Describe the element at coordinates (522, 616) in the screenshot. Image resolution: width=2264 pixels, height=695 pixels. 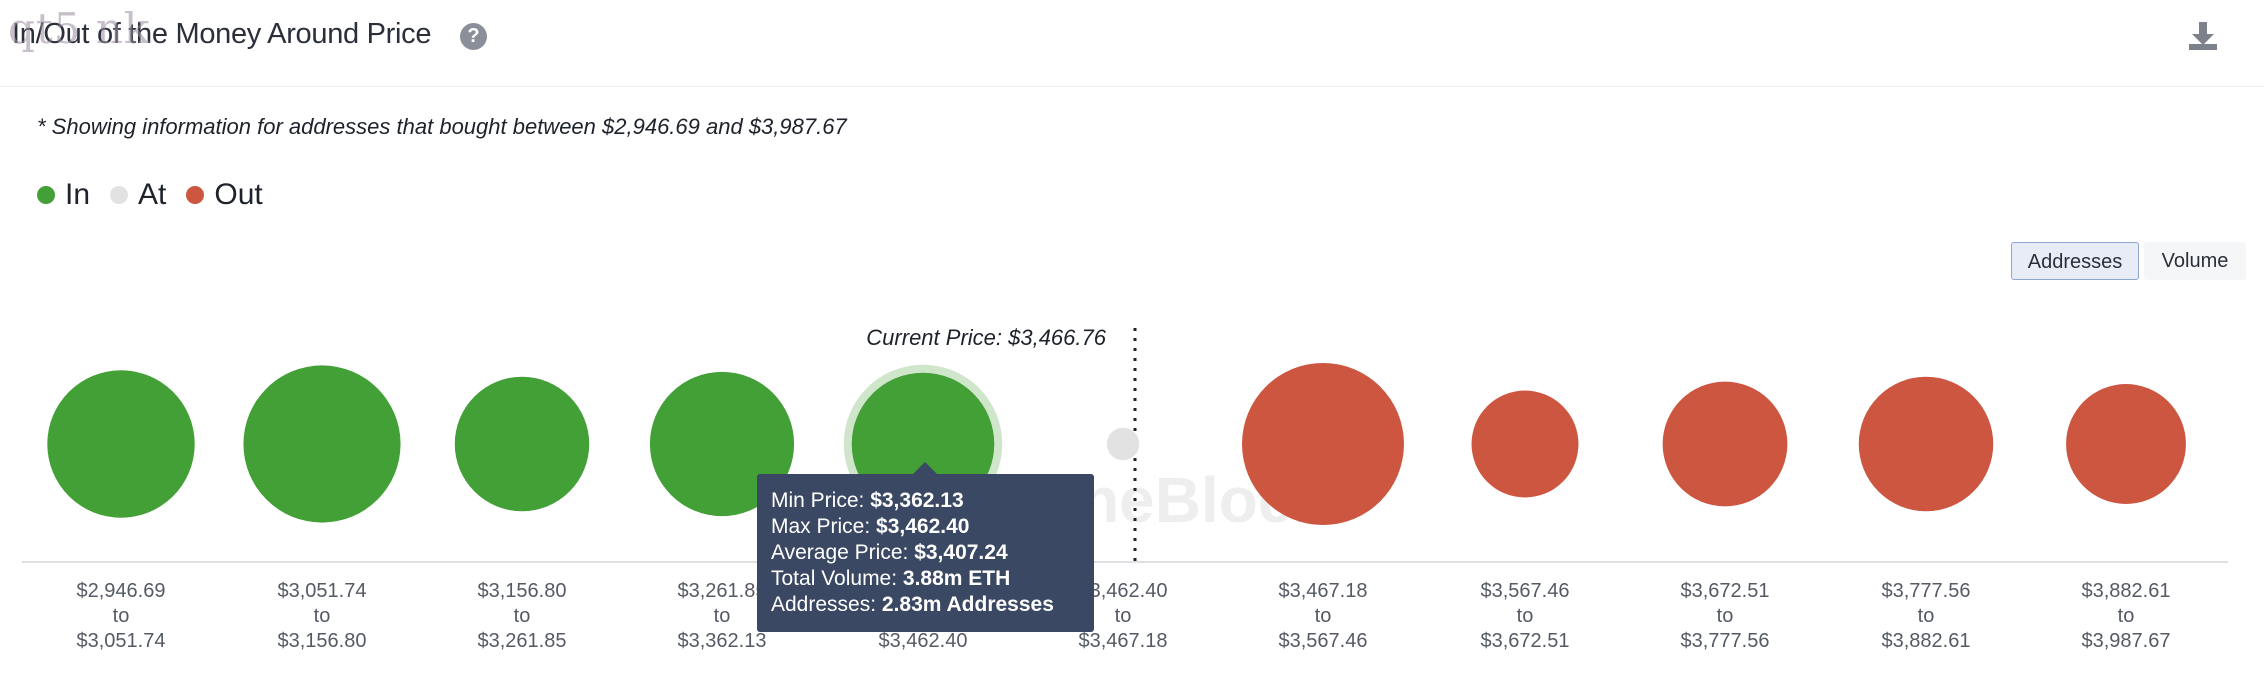
I see `bin-label-3-line-2: to` at that location.